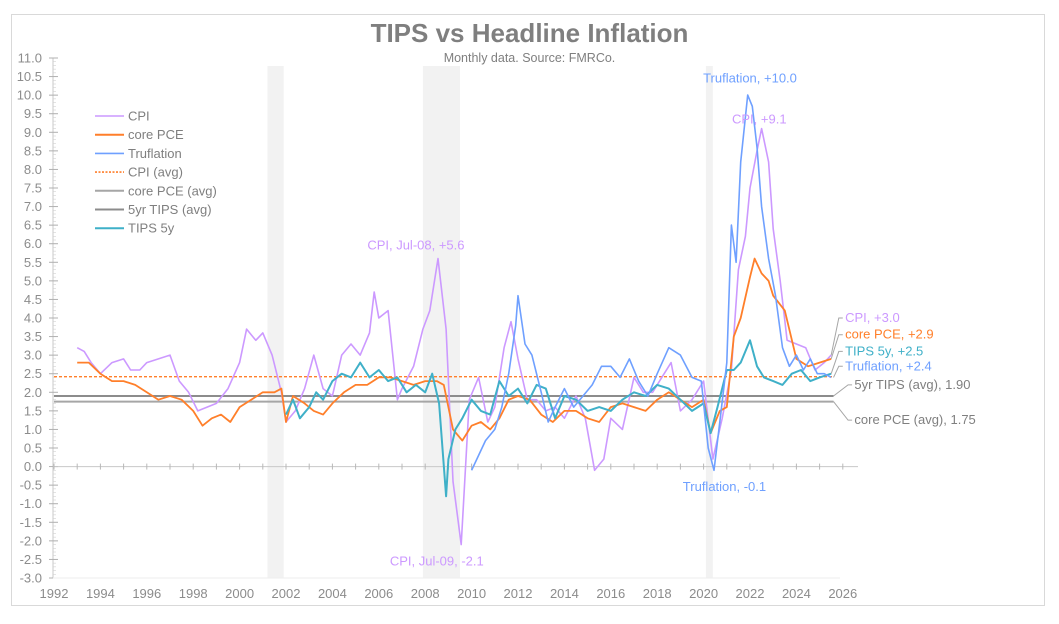  I want to click on annotation-label: CPI, Jul-08, +5.6, so click(415, 245).